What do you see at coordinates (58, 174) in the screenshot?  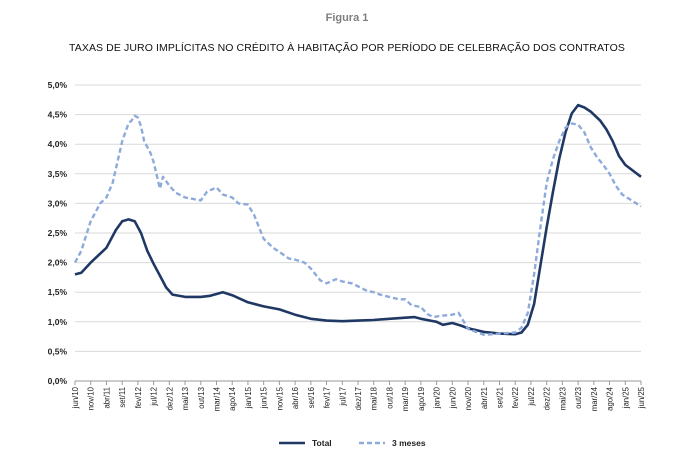 I see `y-tick-label: 3,5%` at bounding box center [58, 174].